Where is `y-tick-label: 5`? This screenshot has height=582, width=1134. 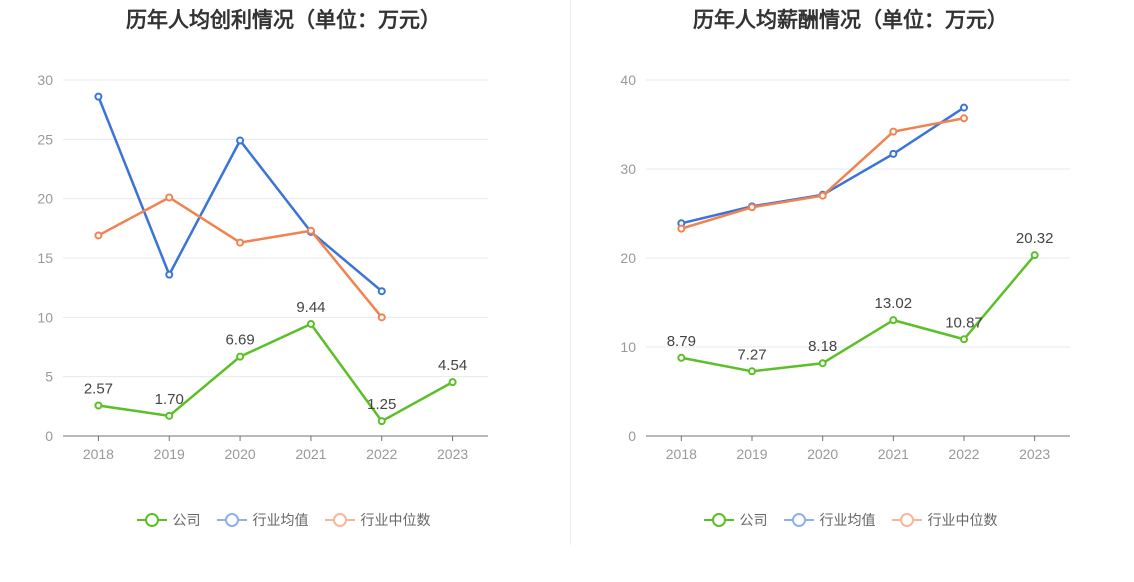
y-tick-label: 5 is located at coordinates (49, 377).